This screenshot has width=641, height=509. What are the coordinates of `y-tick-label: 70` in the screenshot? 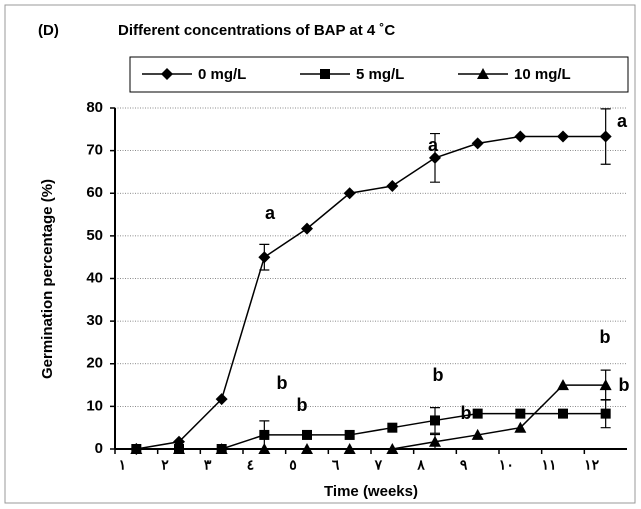 It's located at (94, 150).